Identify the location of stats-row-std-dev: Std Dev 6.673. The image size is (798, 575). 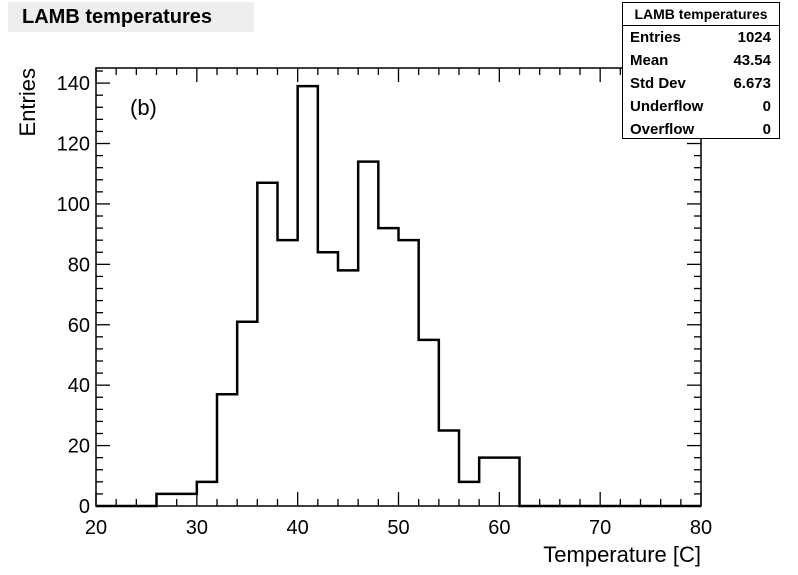
(701, 83).